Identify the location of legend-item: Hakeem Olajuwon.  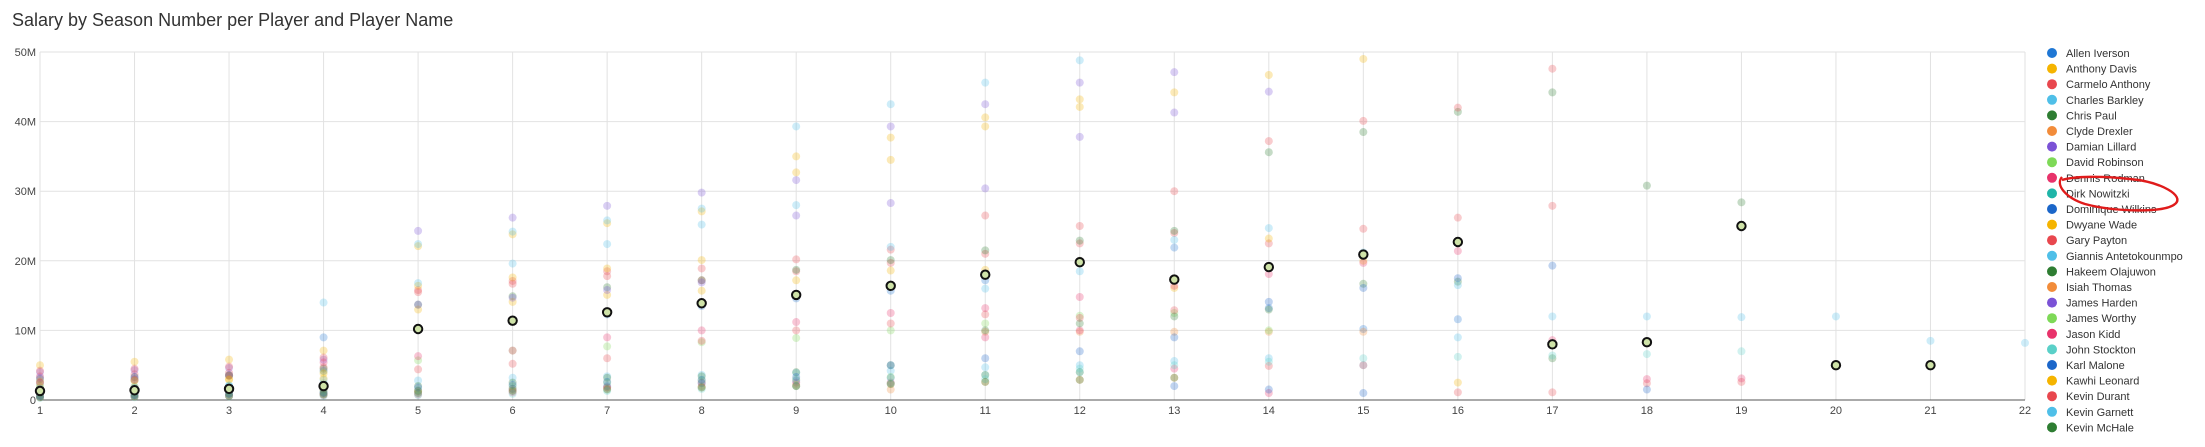
(2101, 272).